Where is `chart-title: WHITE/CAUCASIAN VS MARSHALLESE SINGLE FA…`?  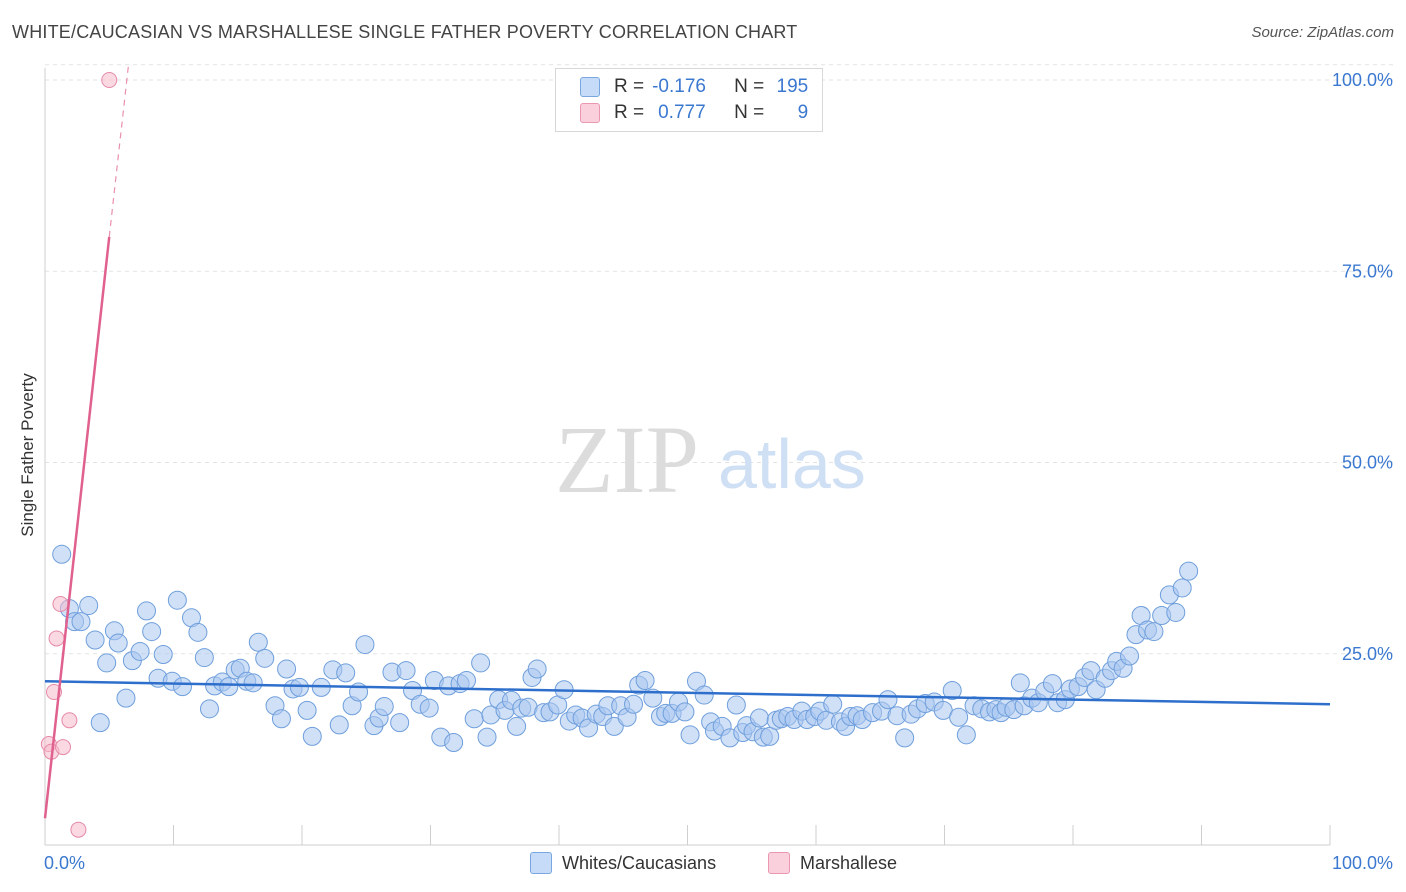 chart-title: WHITE/CAUCASIAN VS MARSHALLESE SINGLE FA… is located at coordinates (405, 32).